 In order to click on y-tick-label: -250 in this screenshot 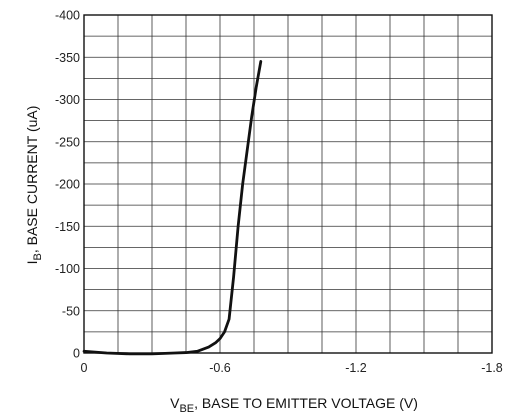, I will do `click(67, 142)`.